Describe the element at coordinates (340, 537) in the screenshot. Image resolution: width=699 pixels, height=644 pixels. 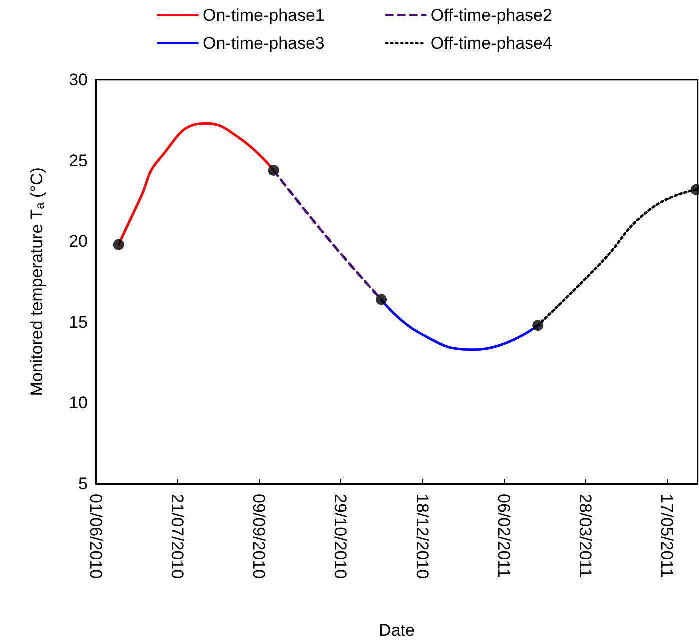
I see `x-tick-label: 29/10/2010` at that location.